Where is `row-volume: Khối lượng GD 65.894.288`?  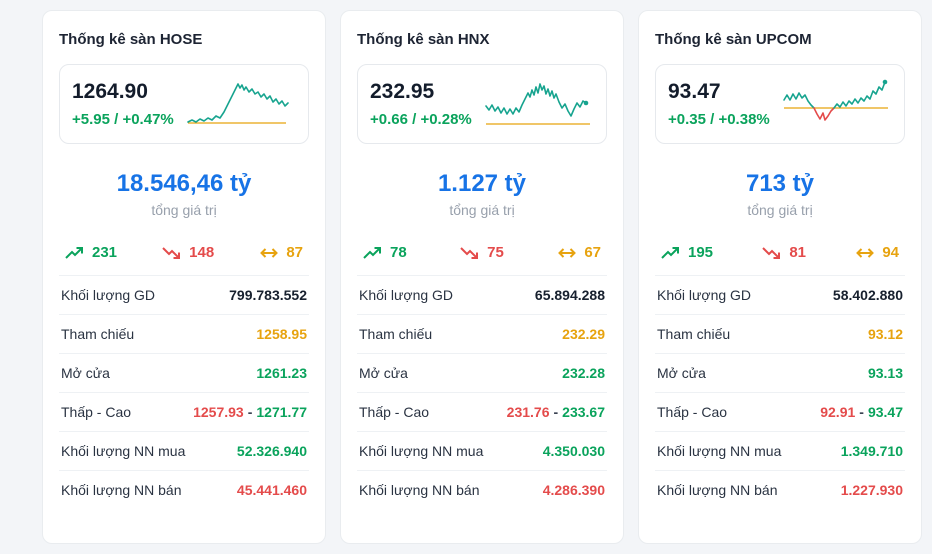 row-volume: Khối lượng GD 65.894.288 is located at coordinates (482, 294).